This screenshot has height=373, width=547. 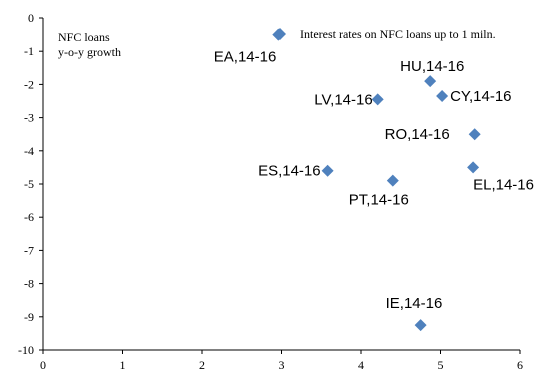 I want to click on y-axis-label: NFC loans y-o-y growth, so click(x=89, y=44).